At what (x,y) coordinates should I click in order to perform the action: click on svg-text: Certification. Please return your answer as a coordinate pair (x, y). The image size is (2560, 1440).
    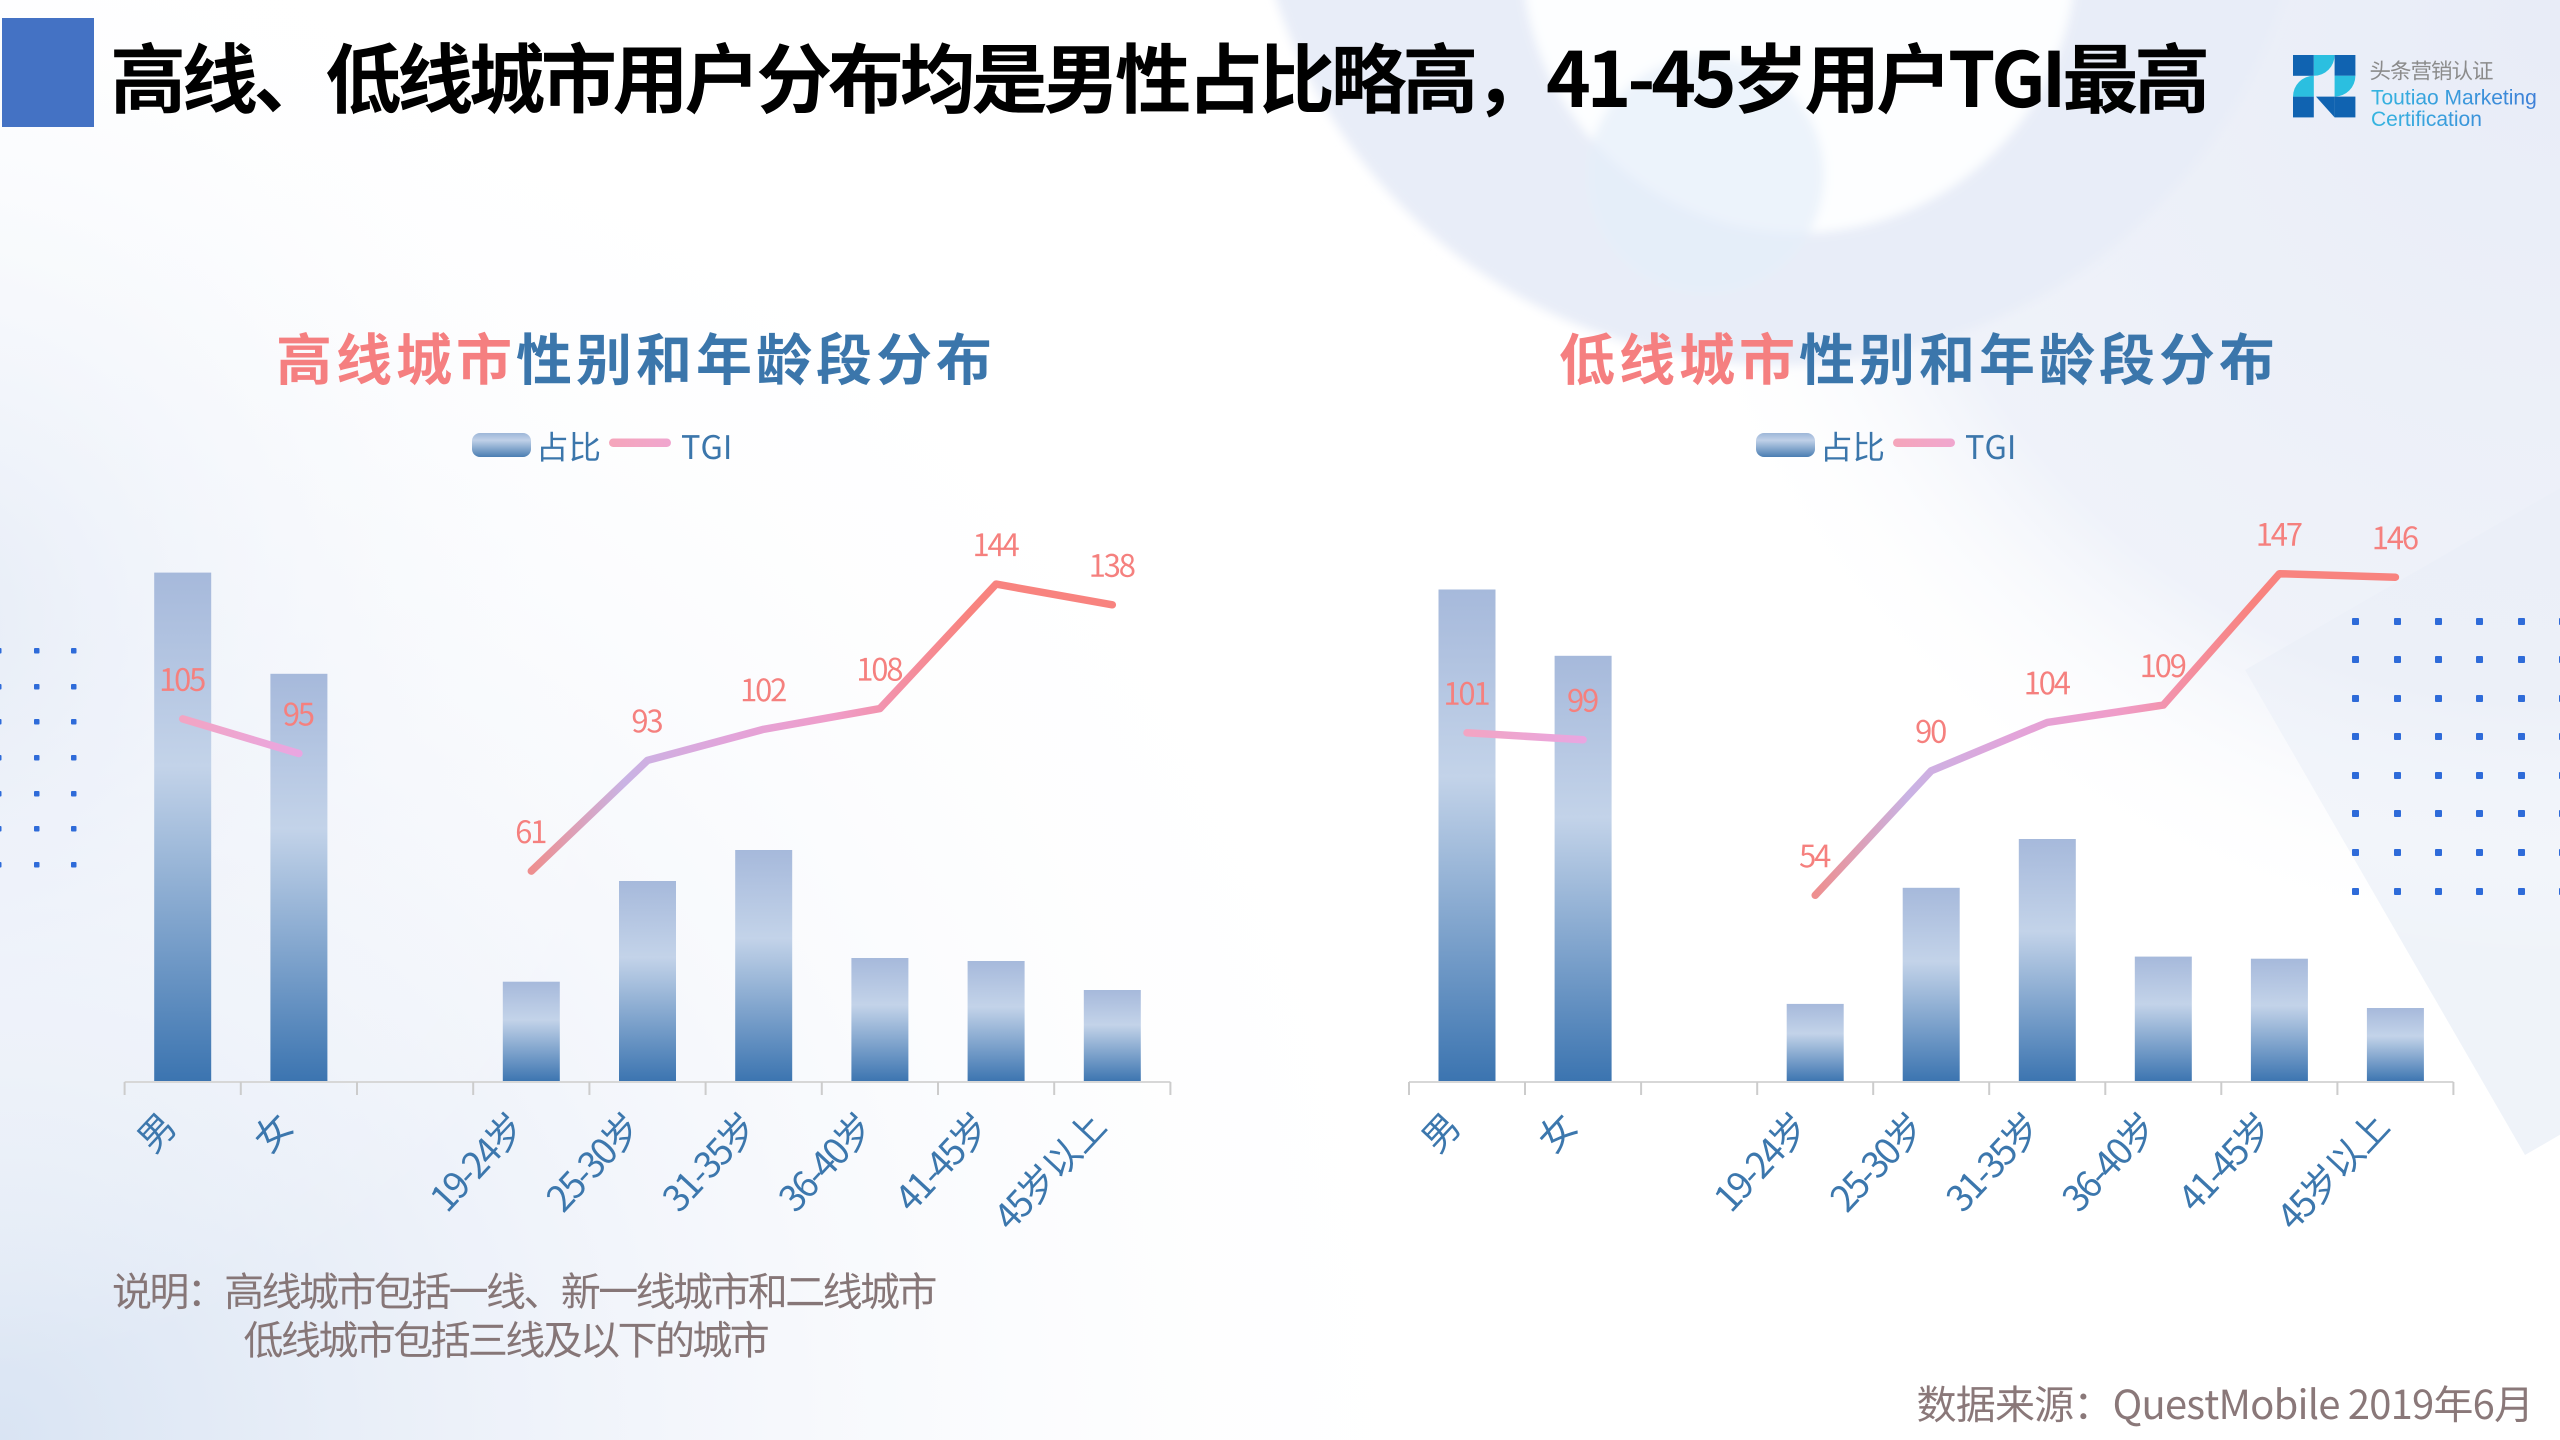
    Looking at the image, I should click on (2426, 119).